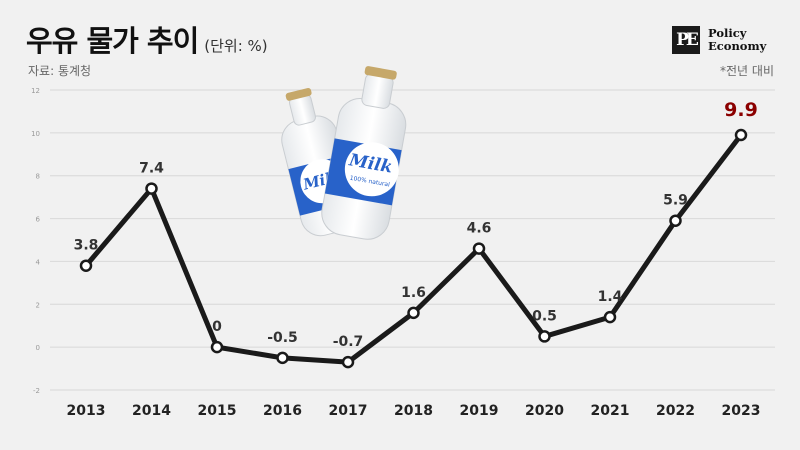  Describe the element at coordinates (217, 327) in the screenshot. I see `data-label: 0` at that location.